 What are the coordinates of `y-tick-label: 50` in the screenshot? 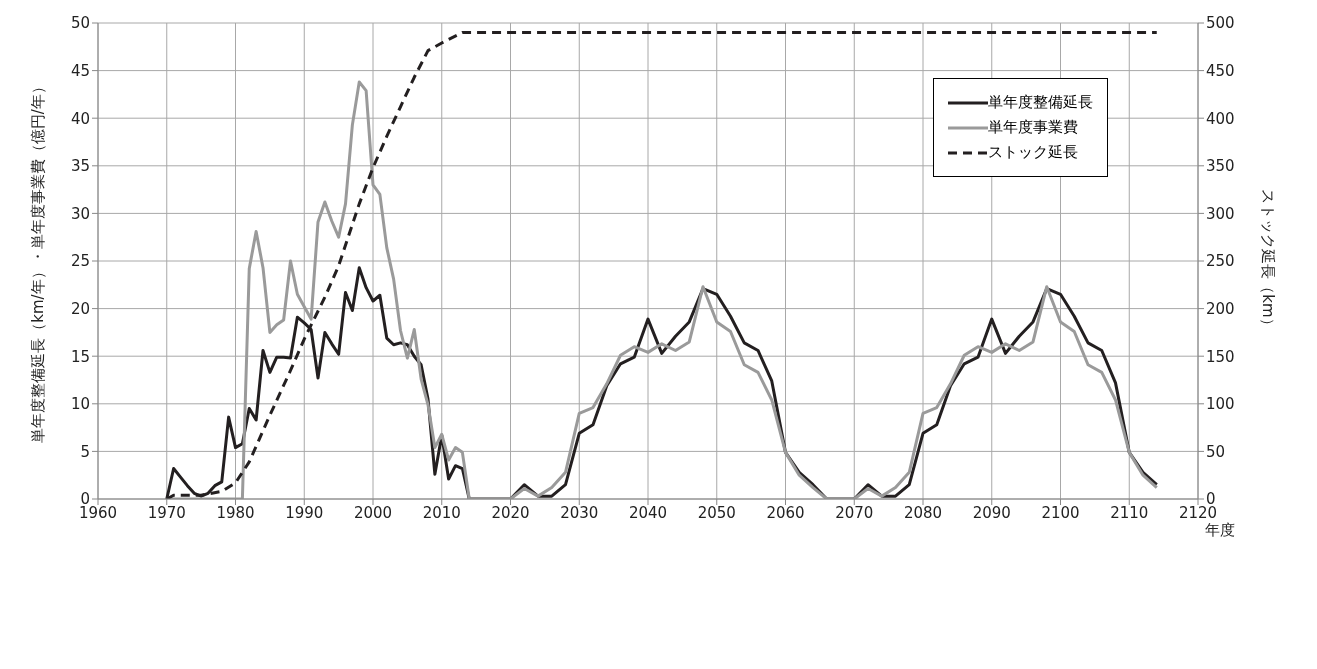 It's located at (80, 23).